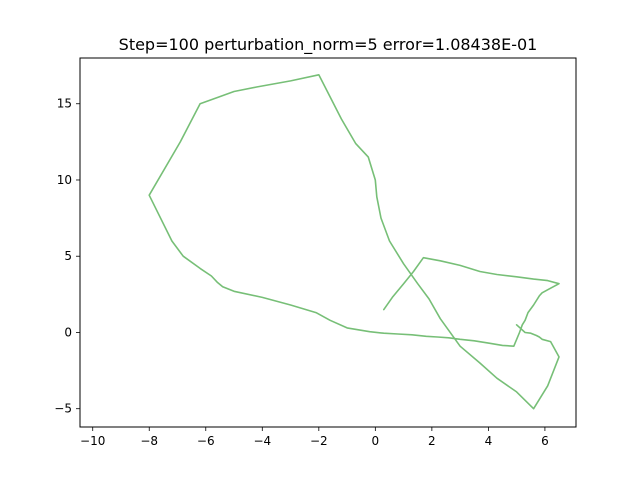 This screenshot has width=640, height=480. Describe the element at coordinates (64, 104) in the screenshot. I see `y-tick-label: 15` at that location.